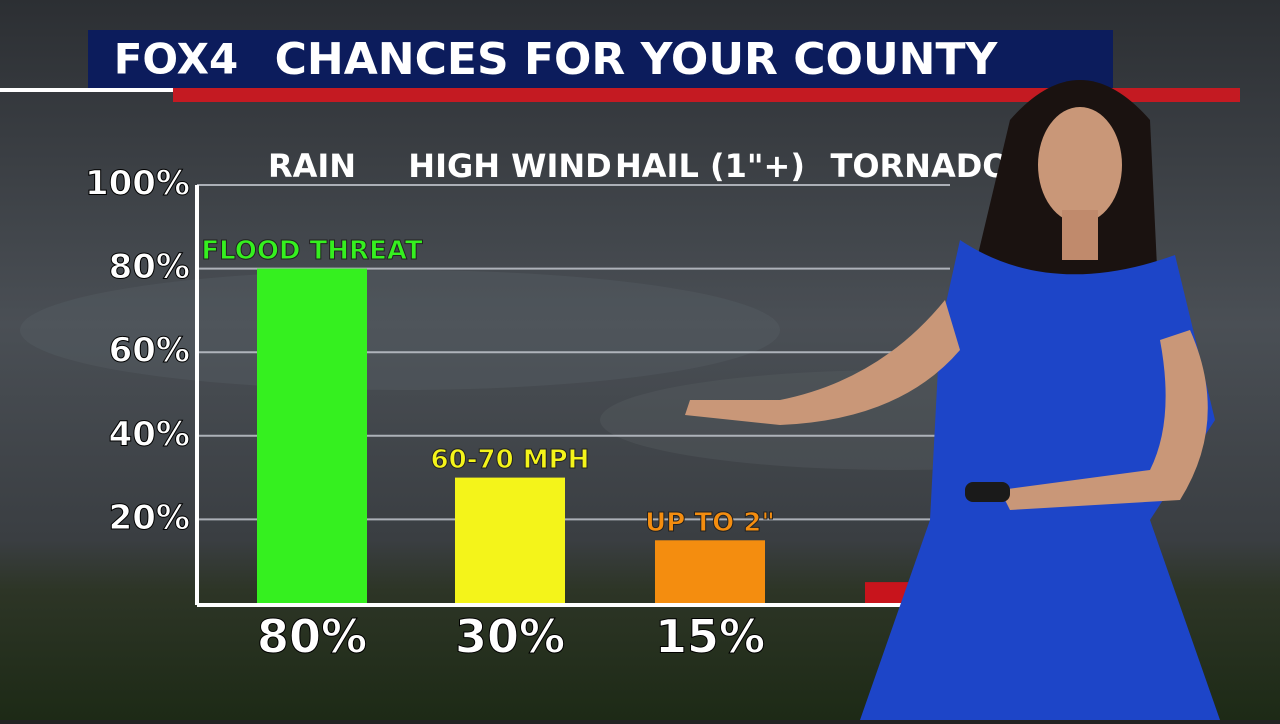 The width and height of the screenshot is (1280, 724). I want to click on category-label: HAIL (1"+), so click(710, 166).